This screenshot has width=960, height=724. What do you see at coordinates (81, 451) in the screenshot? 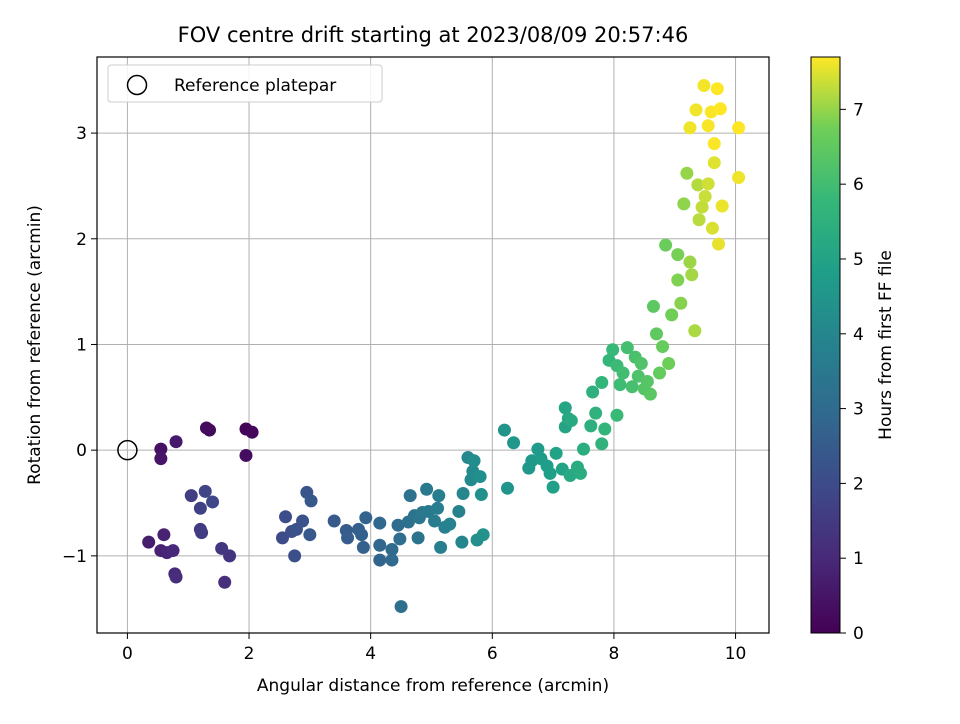
I see `y-tick-label: 0` at bounding box center [81, 451].